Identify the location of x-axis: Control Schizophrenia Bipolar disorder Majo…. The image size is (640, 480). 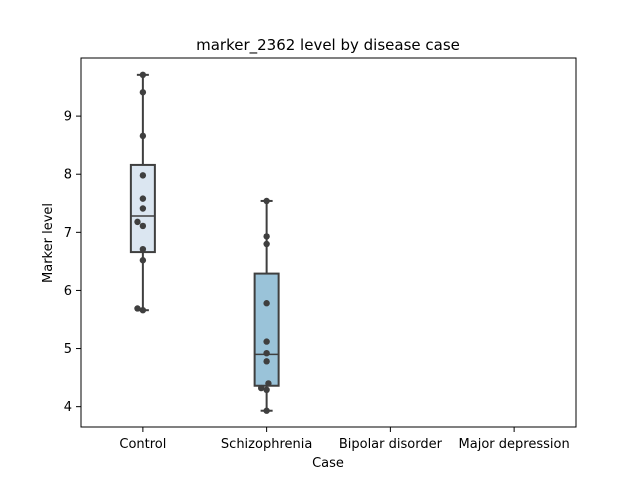
(344, 439).